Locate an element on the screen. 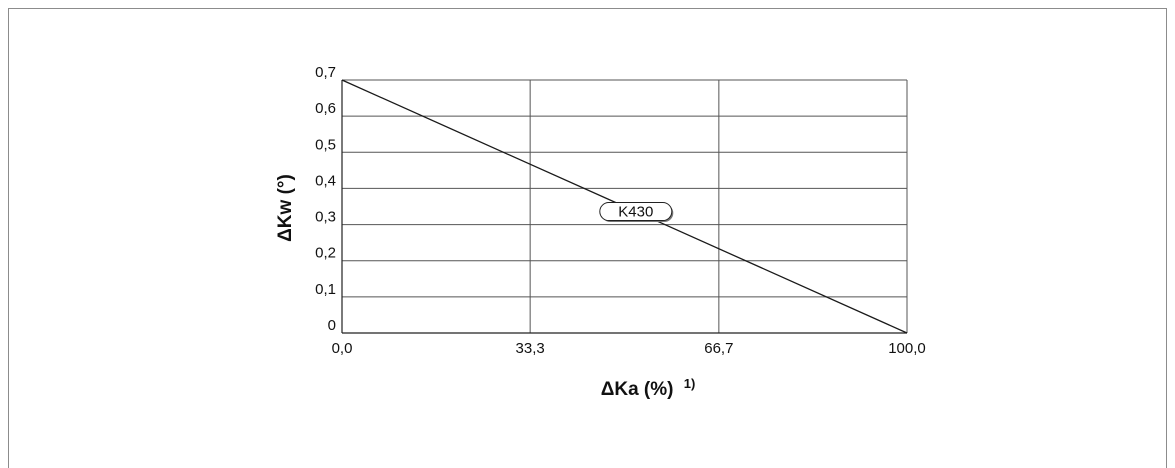 The image size is (1175, 468). y-tick-label: 0,4 is located at coordinates (325, 180).